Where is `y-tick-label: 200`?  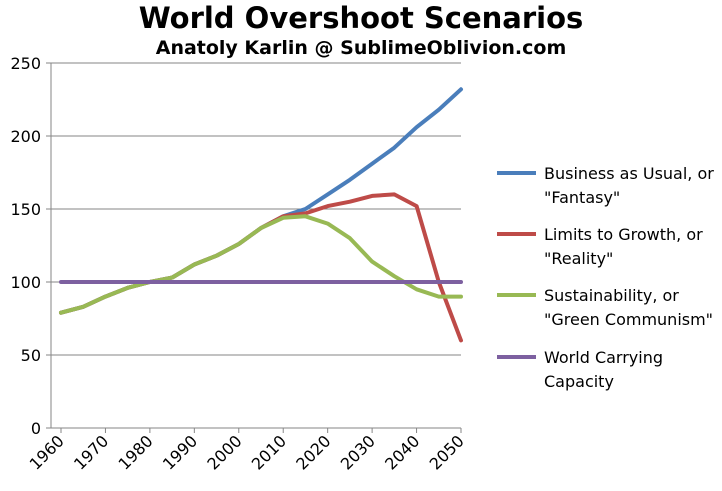 y-tick-label: 200 is located at coordinates (25, 136).